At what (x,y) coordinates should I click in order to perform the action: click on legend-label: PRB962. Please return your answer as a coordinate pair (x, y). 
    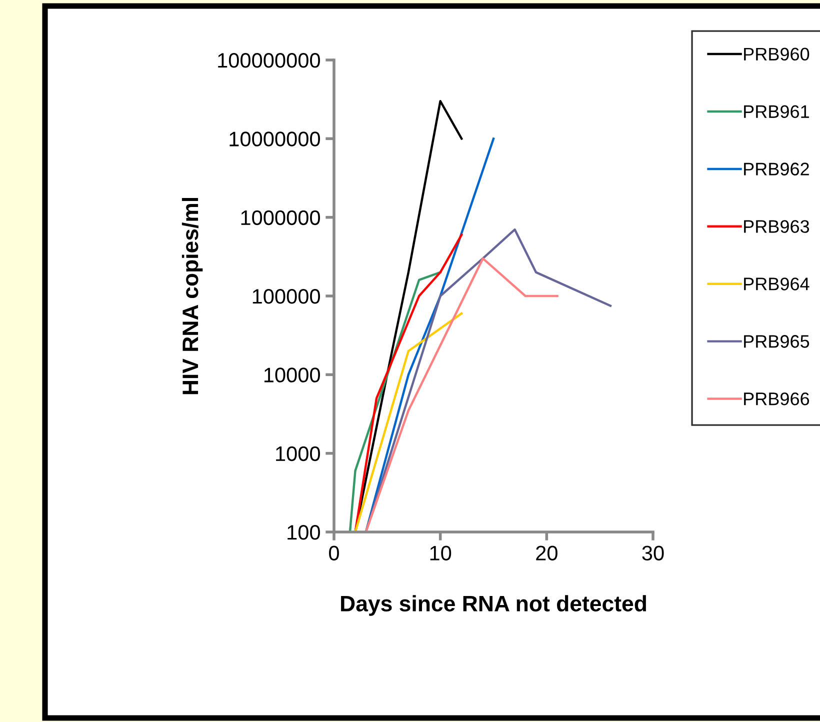
    Looking at the image, I should click on (776, 169).